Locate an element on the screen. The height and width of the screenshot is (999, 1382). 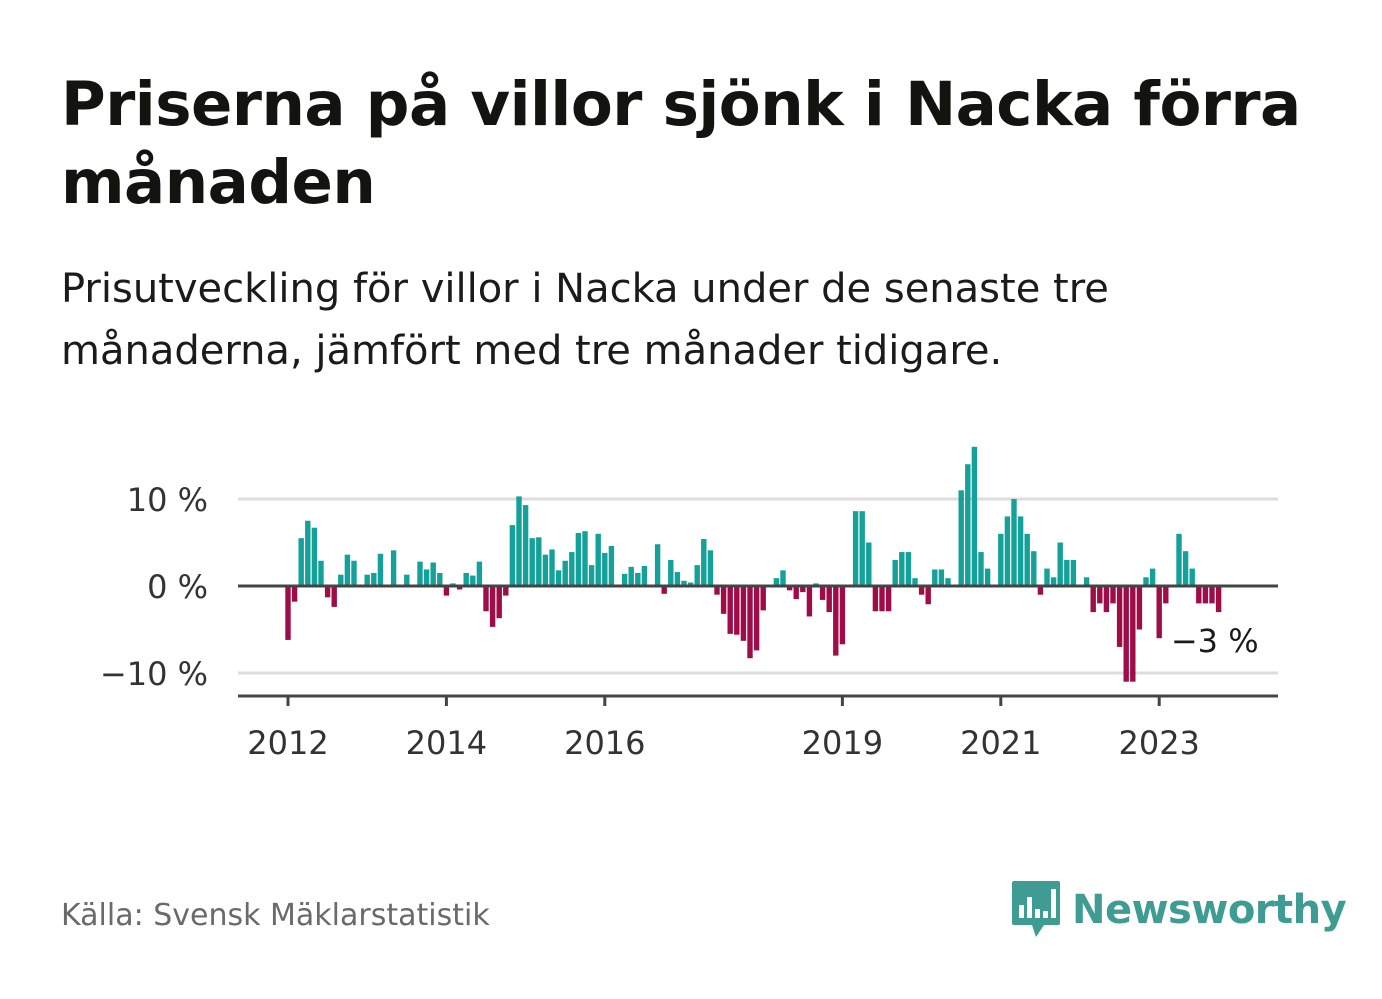
x-tick-label: 2014 is located at coordinates (446, 743).